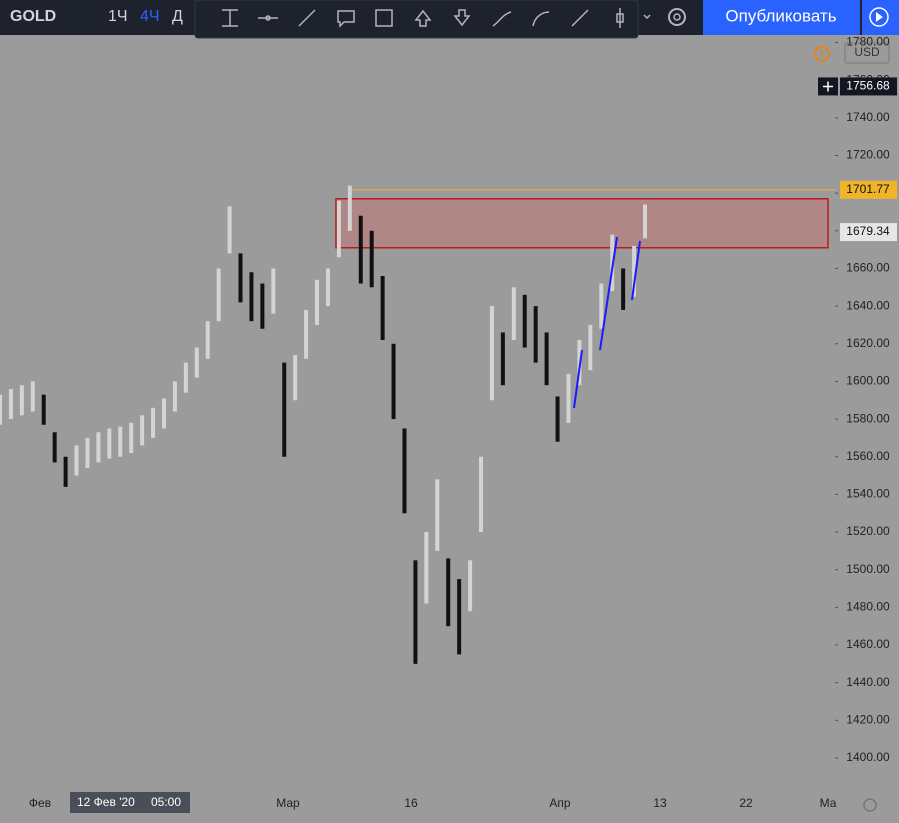 Image resolution: width=899 pixels, height=823 pixels. I want to click on x-tick-label: Ма, so click(828, 803).